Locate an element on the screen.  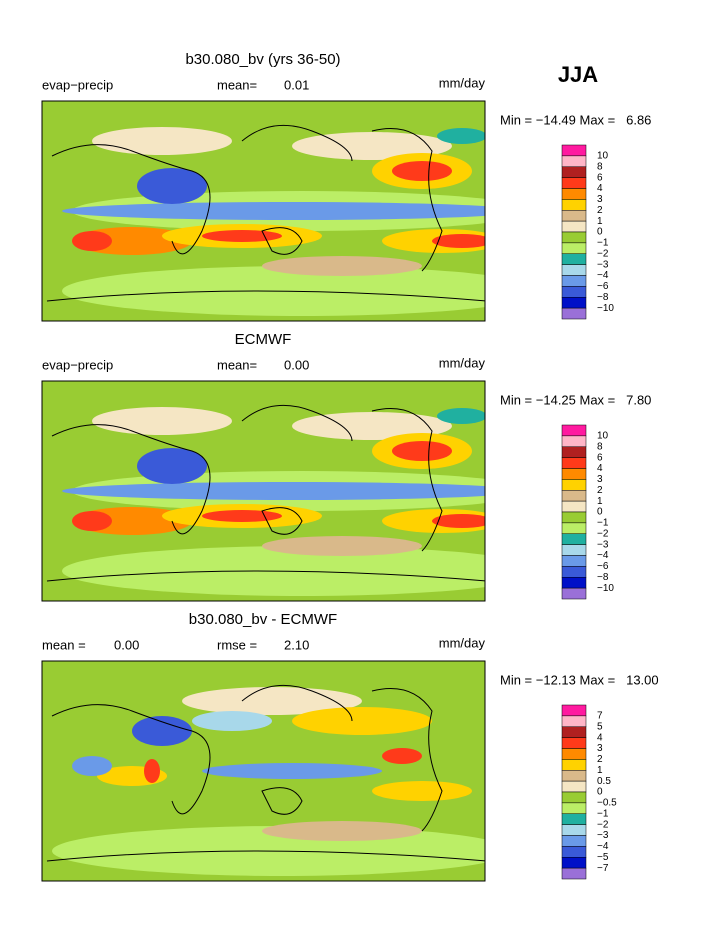
colorbar-label: 6 is located at coordinates (600, 457).